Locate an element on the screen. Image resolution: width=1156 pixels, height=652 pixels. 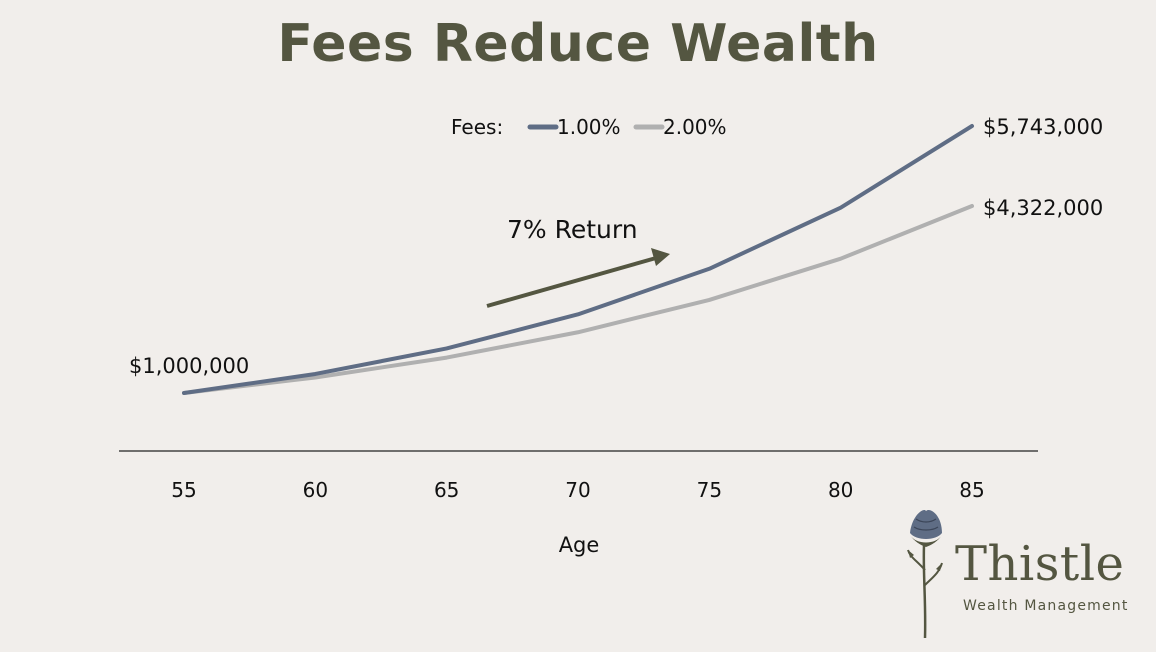
annotation-arrowhead is located at coordinates (660, 257).